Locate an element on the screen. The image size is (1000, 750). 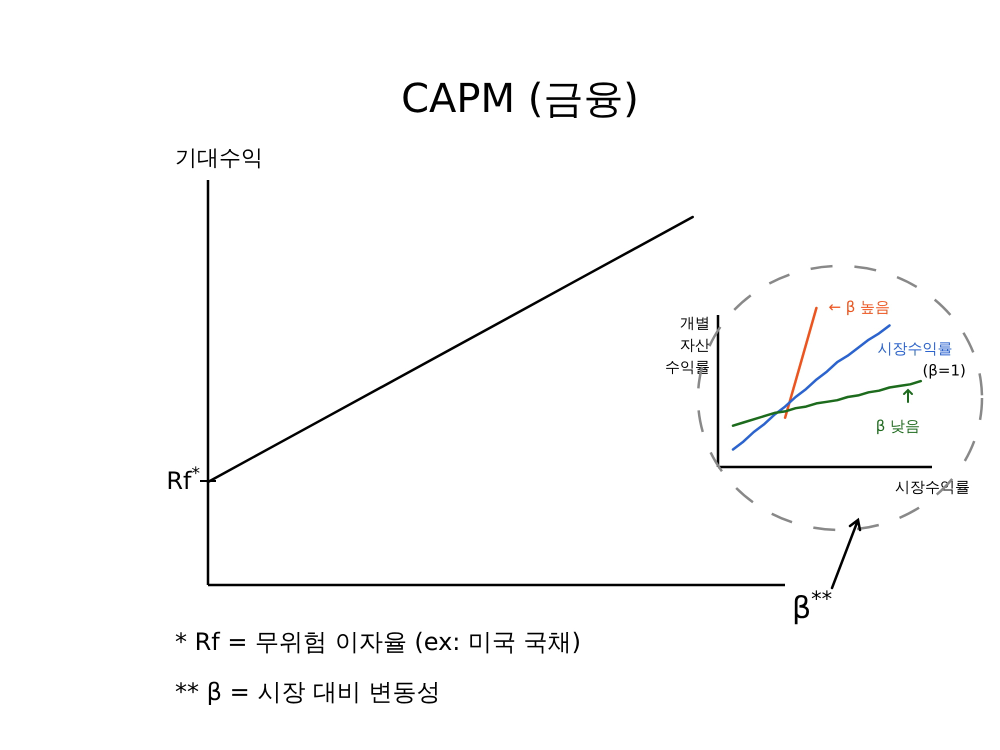
series-label: ← β 높음 is located at coordinates (859, 307).